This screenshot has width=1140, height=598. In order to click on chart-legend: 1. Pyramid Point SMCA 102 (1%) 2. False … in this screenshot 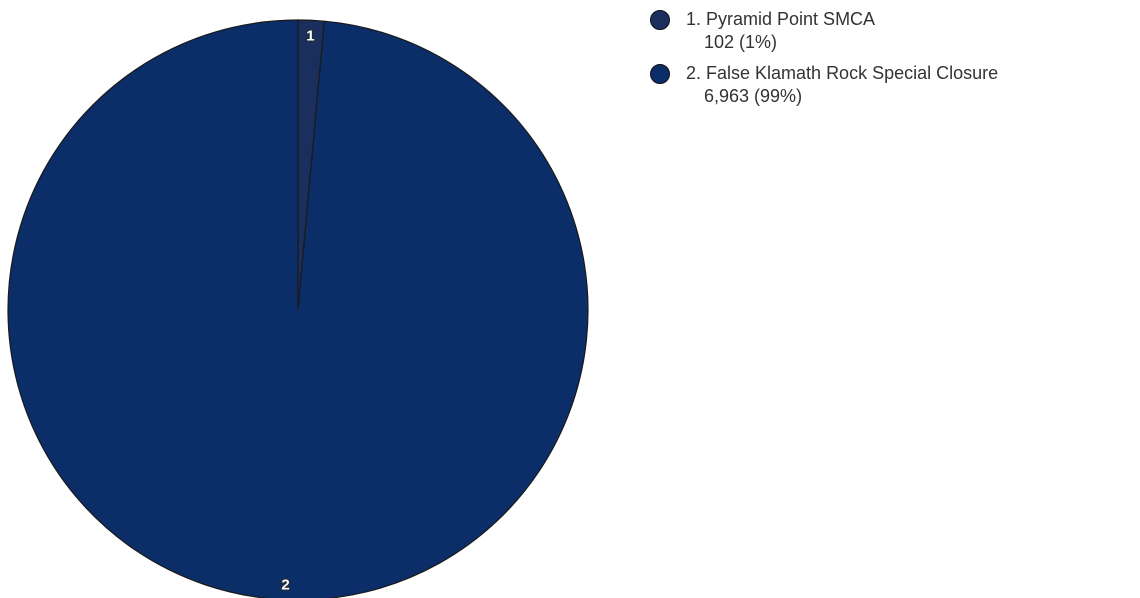, I will do `click(893, 62)`.